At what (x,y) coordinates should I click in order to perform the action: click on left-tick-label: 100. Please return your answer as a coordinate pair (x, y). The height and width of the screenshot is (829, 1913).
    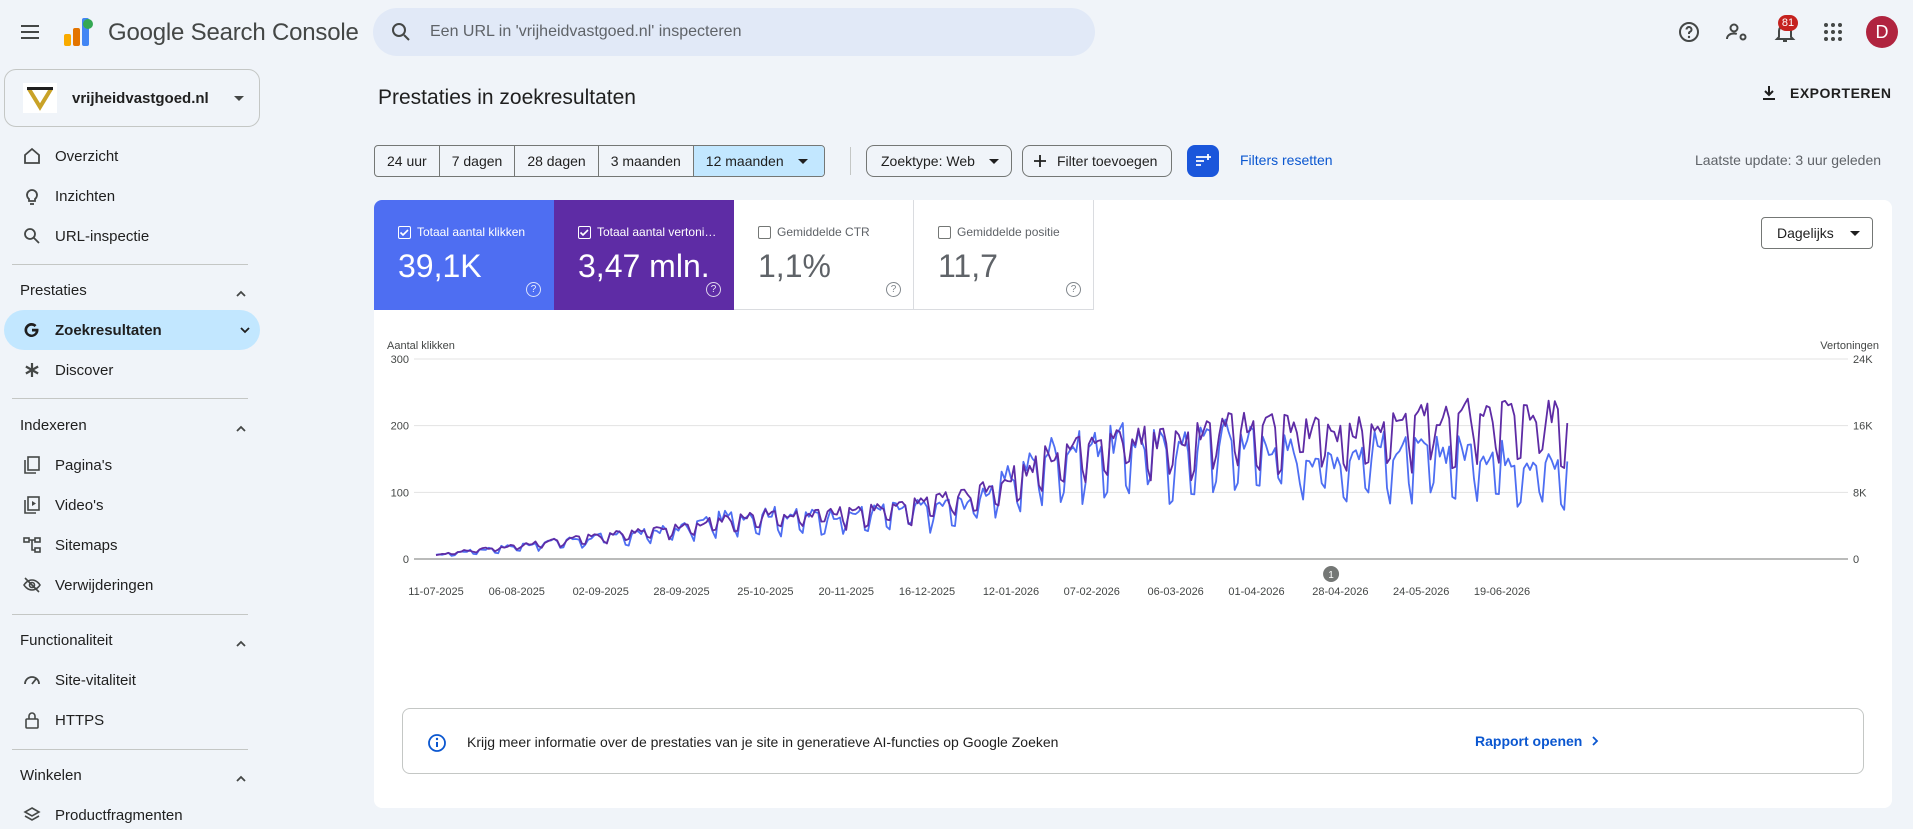
    Looking at the image, I should click on (400, 493).